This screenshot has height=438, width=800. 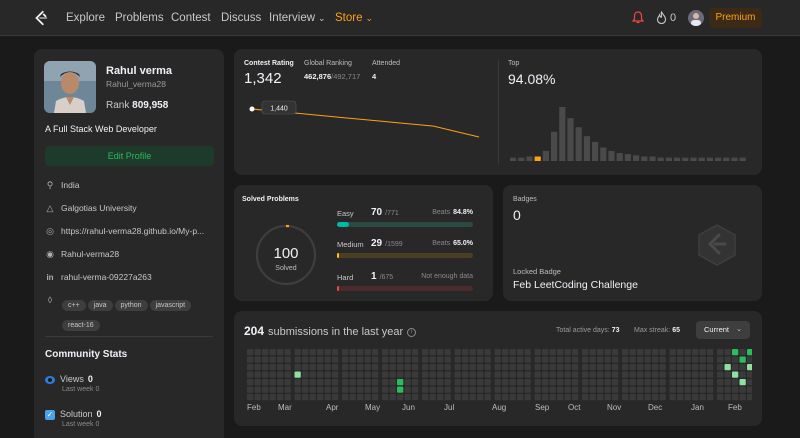 What do you see at coordinates (575, 285) in the screenshot?
I see `locked-badge-name: Feb LeetCoding Challenge` at bounding box center [575, 285].